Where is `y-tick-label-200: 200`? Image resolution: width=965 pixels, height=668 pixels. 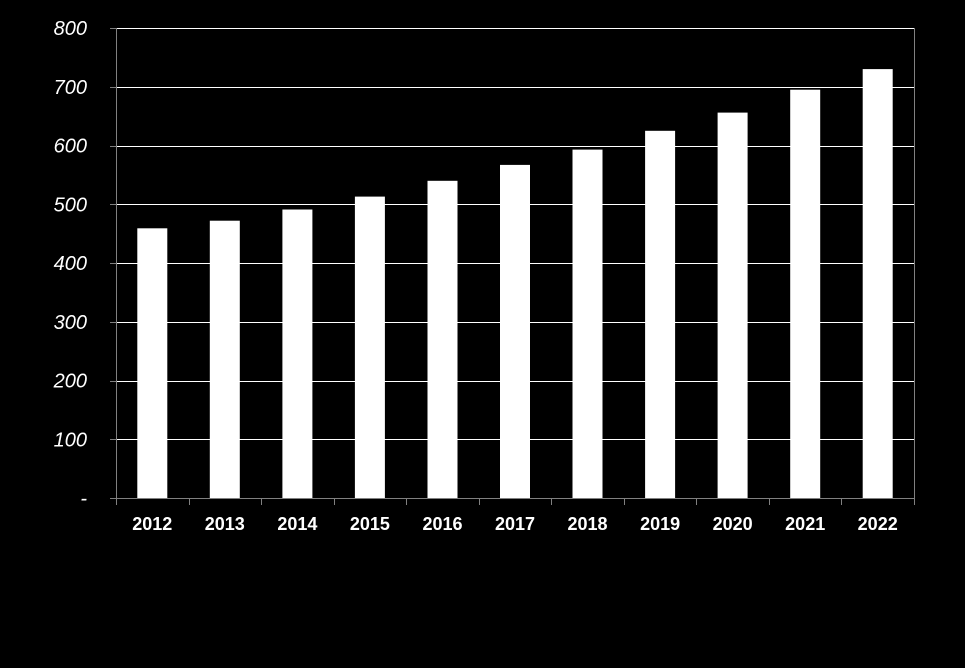
y-tick-label-200: 200 is located at coordinates (70, 382).